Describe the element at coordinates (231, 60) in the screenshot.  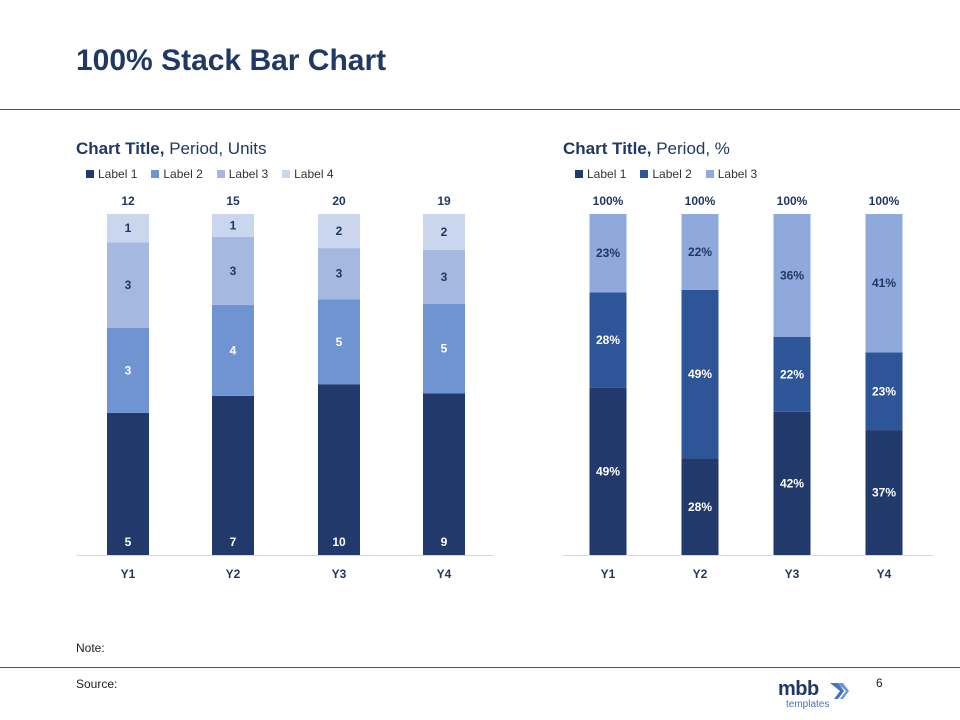
I see `slide-title: 100% Stack Bar Chart` at that location.